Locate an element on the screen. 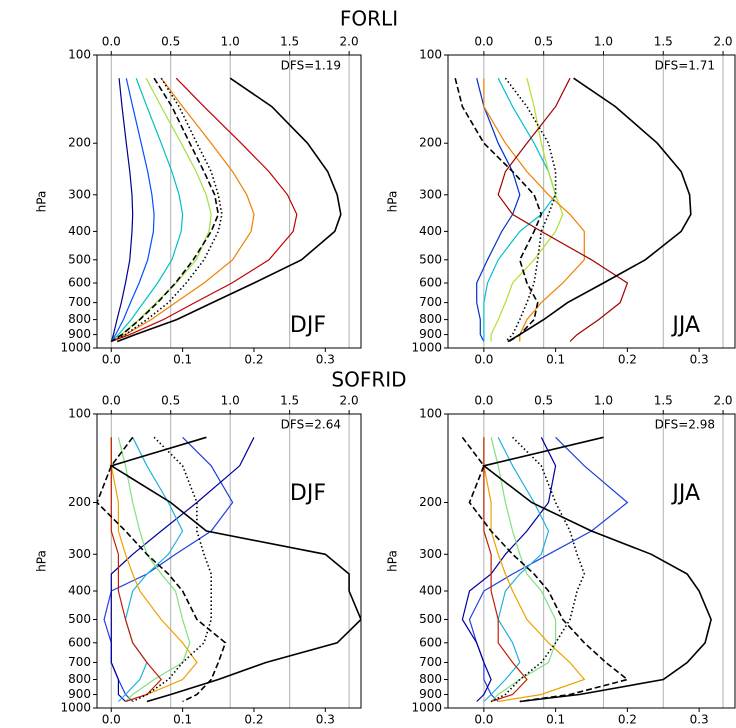 This screenshot has width=736, height=728. axes-frame is located at coordinates (229, 561).